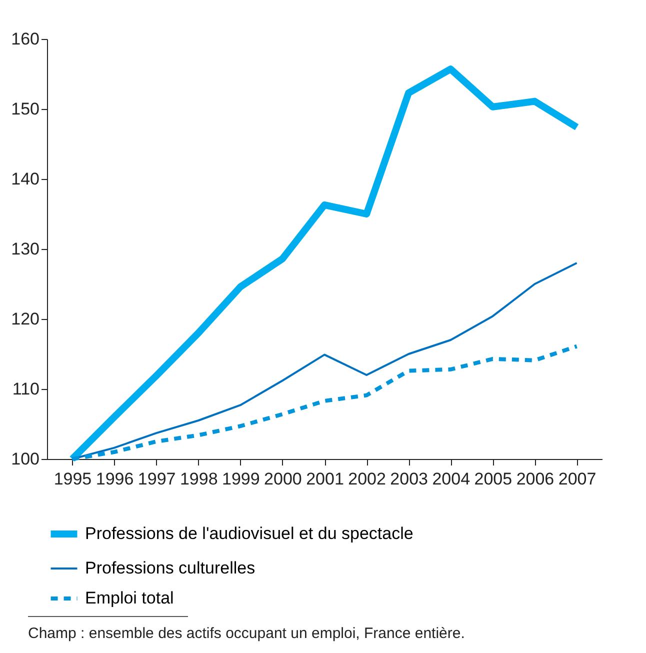  What do you see at coordinates (324, 402) in the screenshot?
I see `line-series` at bounding box center [324, 402].